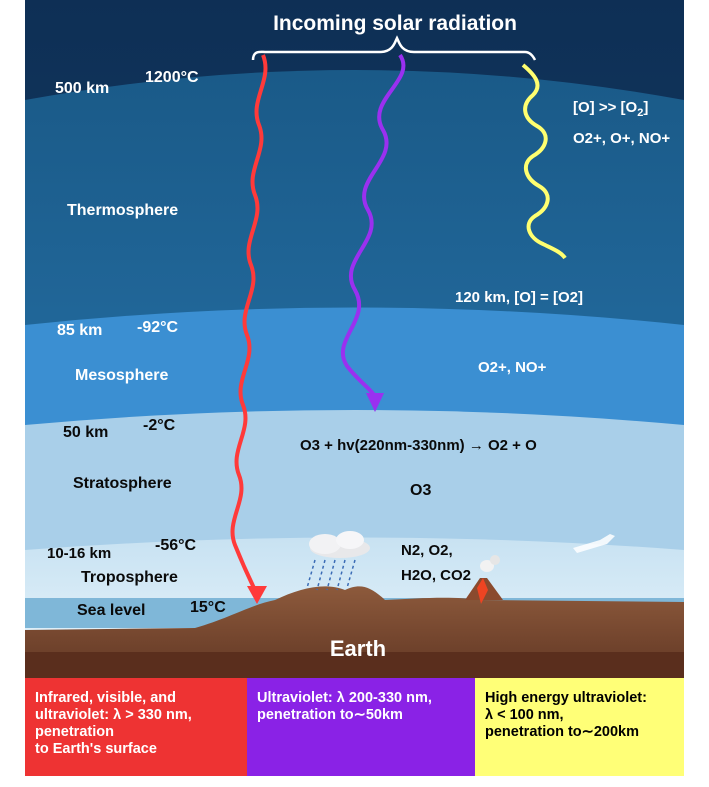  I want to click on meso-ions: O2+, NO+, so click(512, 367).